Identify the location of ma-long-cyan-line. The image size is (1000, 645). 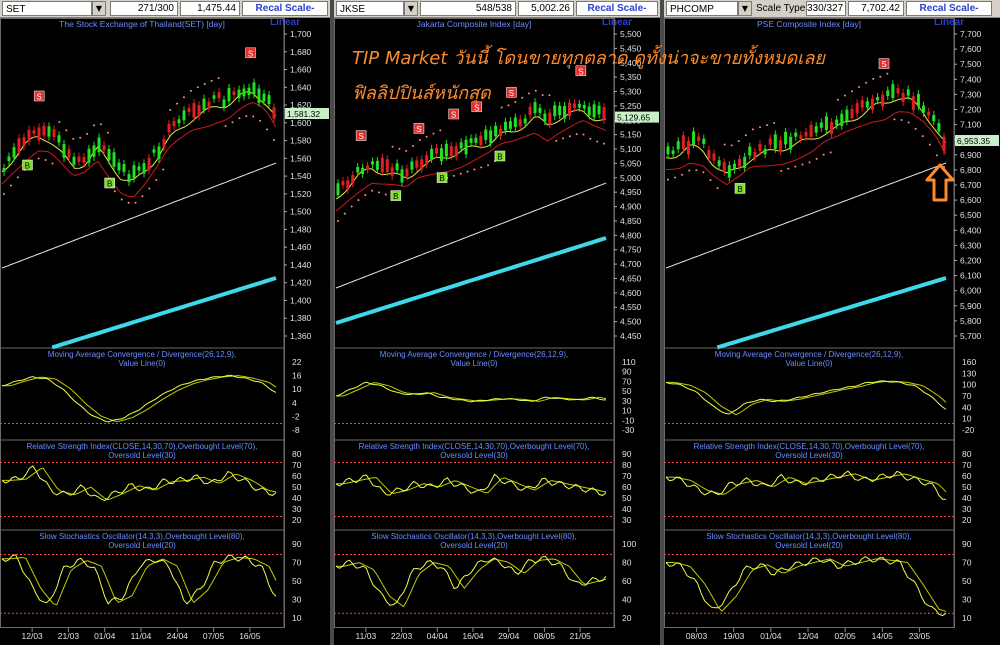
(164, 313).